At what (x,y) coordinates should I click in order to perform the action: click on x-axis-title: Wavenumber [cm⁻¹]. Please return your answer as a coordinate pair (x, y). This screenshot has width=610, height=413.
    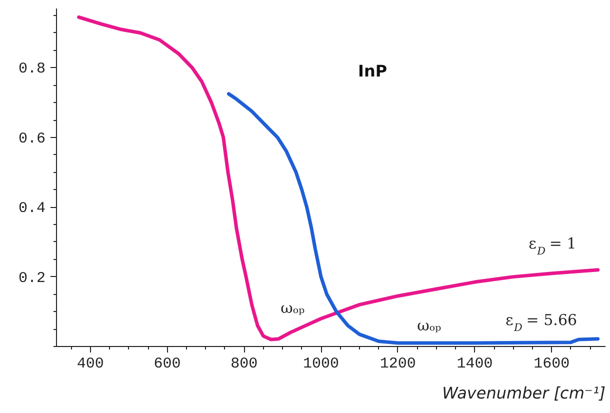
    Looking at the image, I should click on (524, 393).